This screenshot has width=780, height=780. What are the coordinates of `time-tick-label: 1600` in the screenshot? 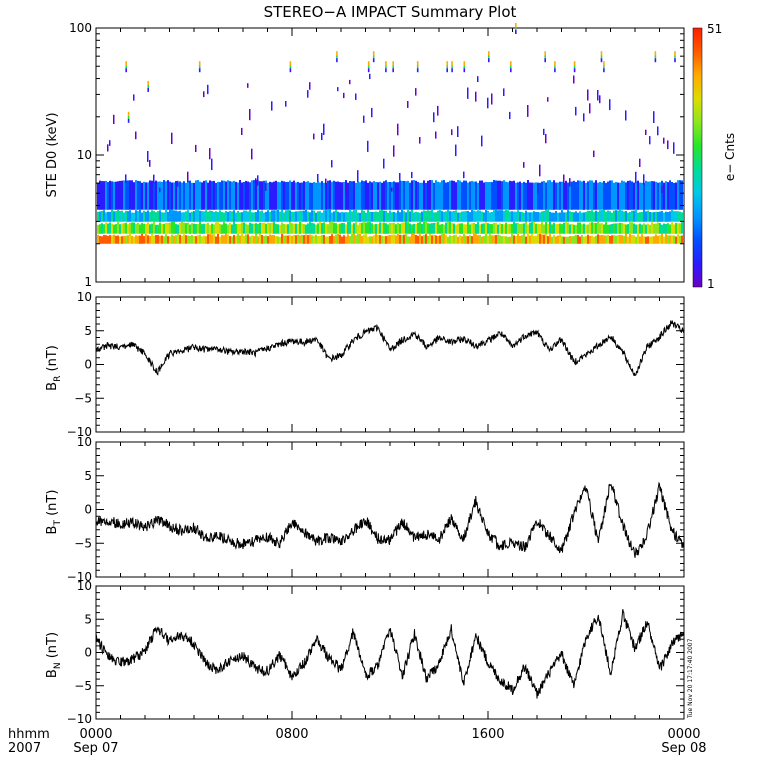 It's located at (487, 734).